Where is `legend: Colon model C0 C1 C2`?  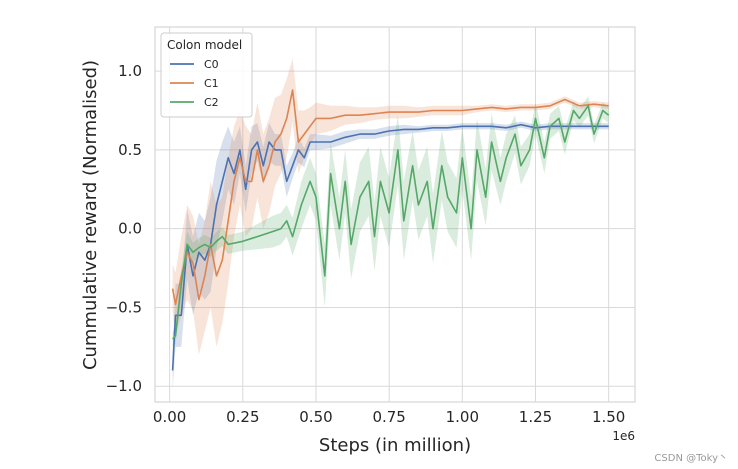
legend: Colon model C0 C1 C2 is located at coordinates (206, 75).